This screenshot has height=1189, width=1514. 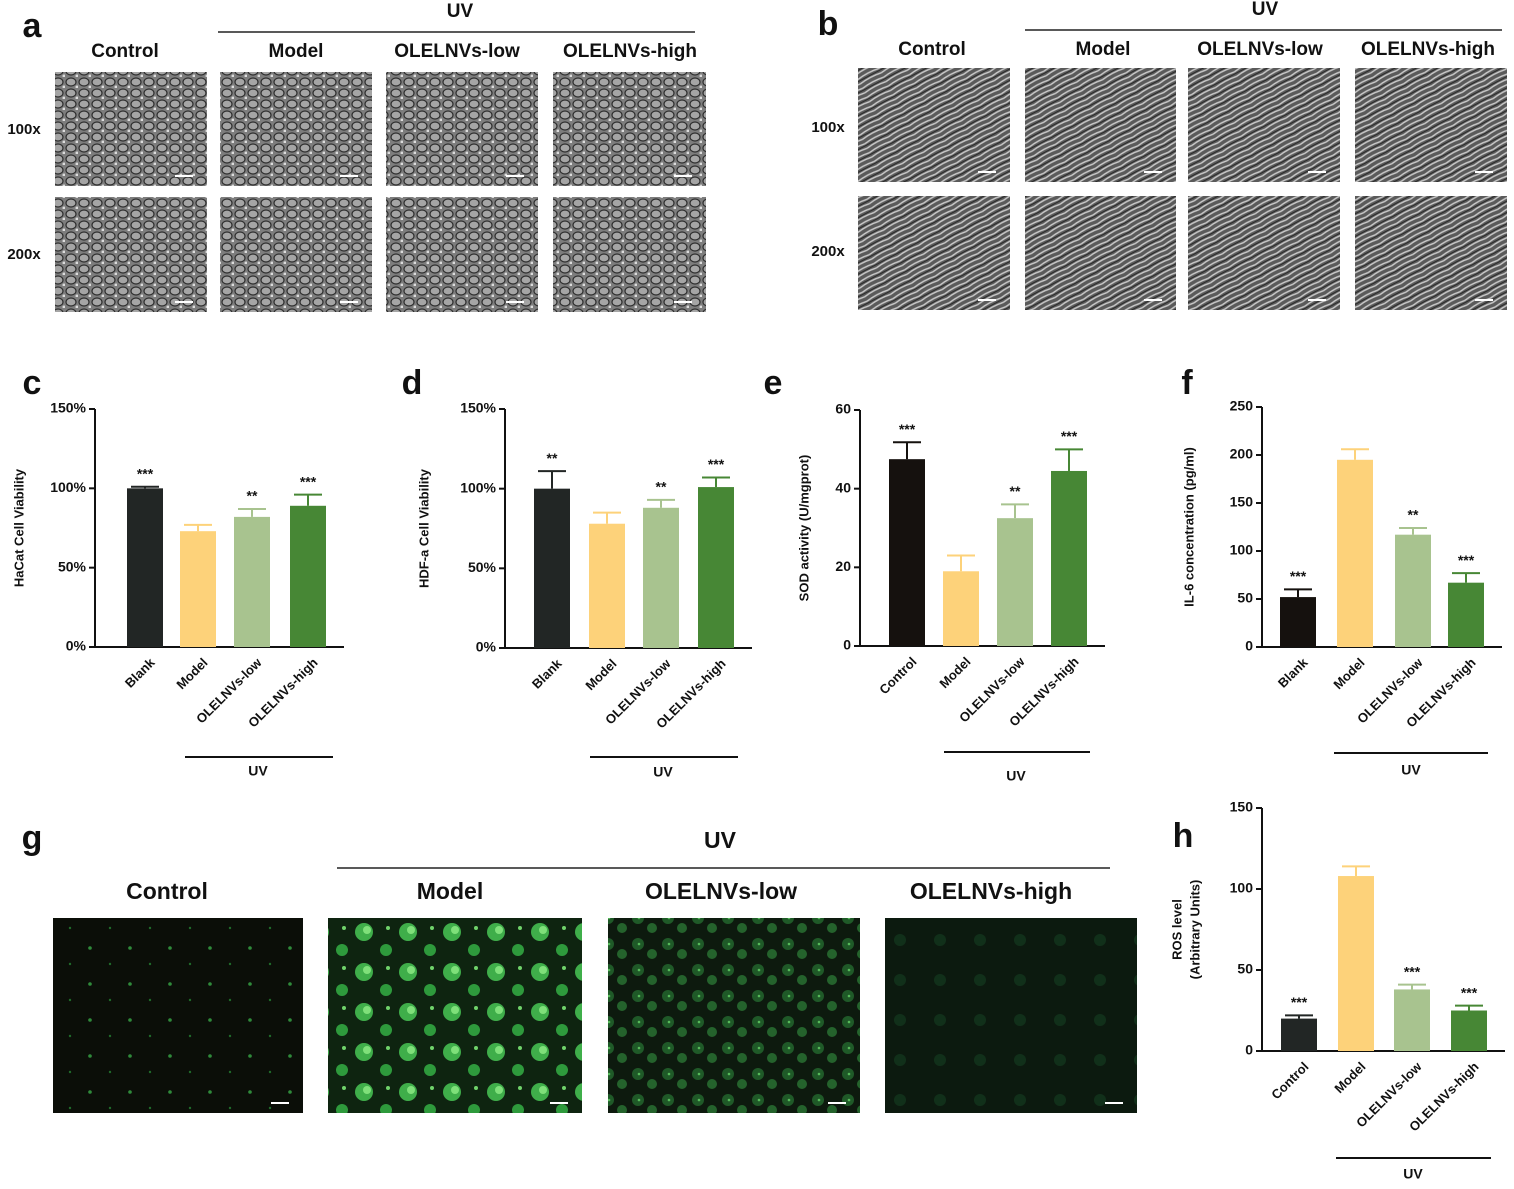 What do you see at coordinates (68, 487) in the screenshot?
I see `y-tick-label: 100%` at bounding box center [68, 487].